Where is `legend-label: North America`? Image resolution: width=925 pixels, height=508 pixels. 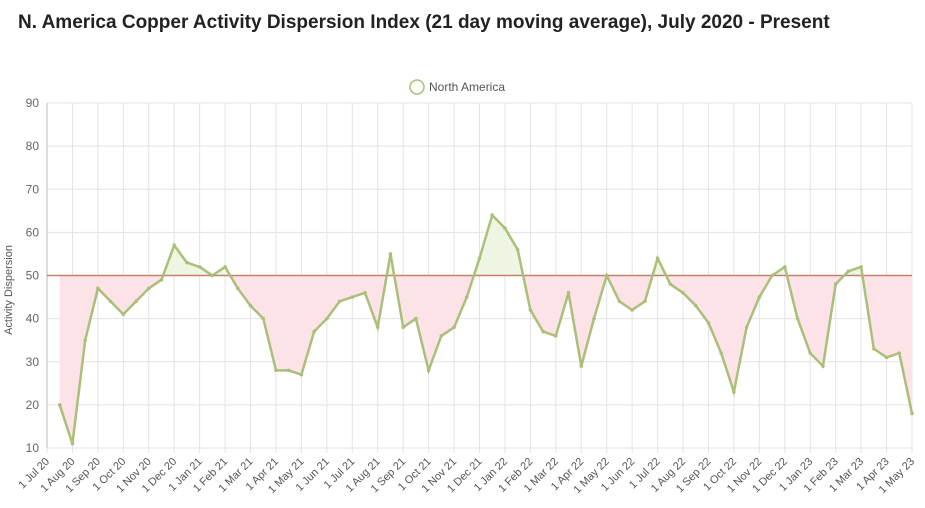
legend-label: North America is located at coordinates (467, 87).